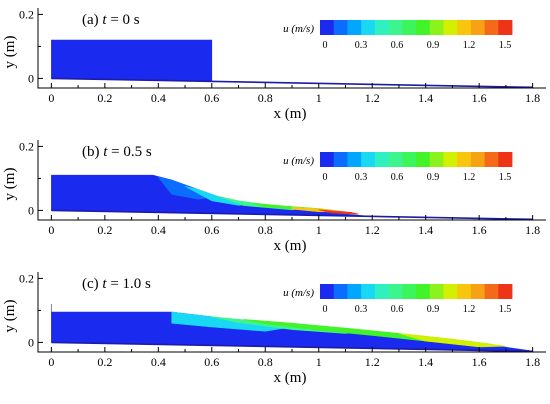  I want to click on panel-label: (b) t = 0.5 s, so click(117, 152).